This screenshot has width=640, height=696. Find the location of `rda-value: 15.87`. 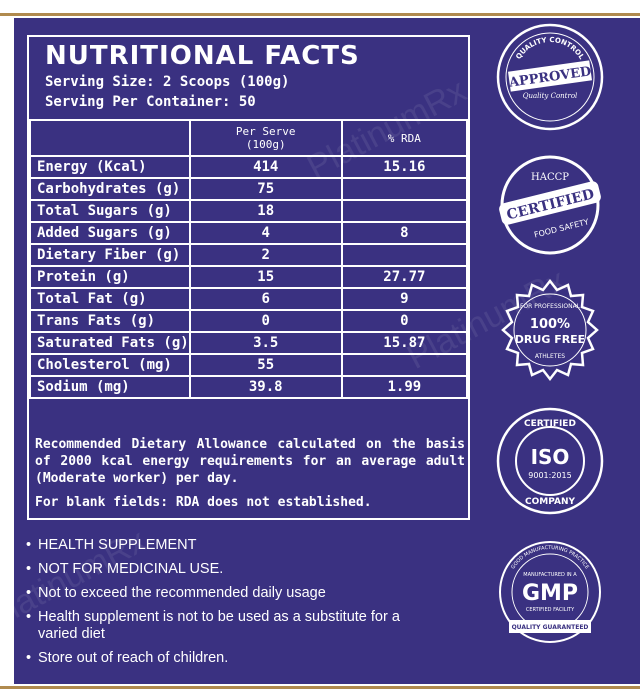

rda-value: 15.87 is located at coordinates (404, 343).